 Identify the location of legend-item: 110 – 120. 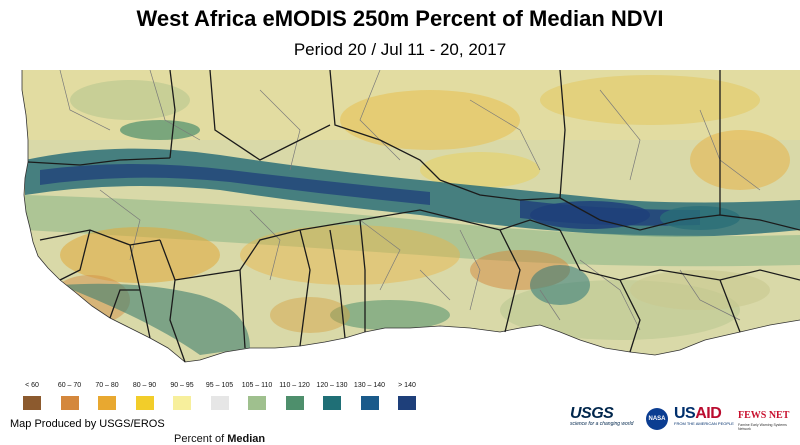
(295, 396).